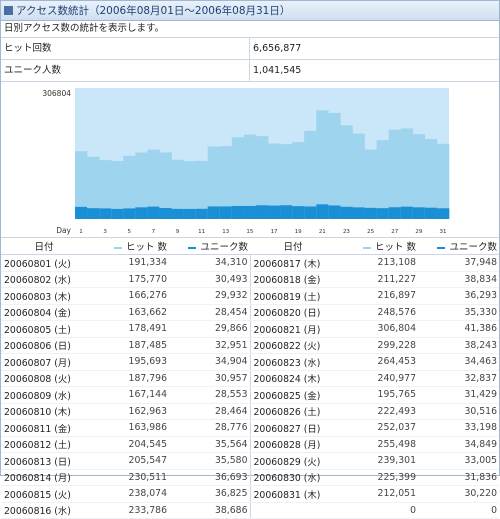  I want to click on row-date: 20060826 (土), so click(293, 411).